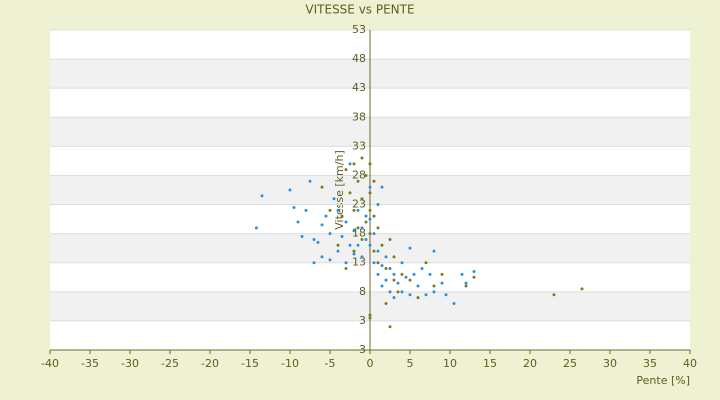  What do you see at coordinates (359, 29) in the screenshot?
I see `y-tick-label: 53` at bounding box center [359, 29].